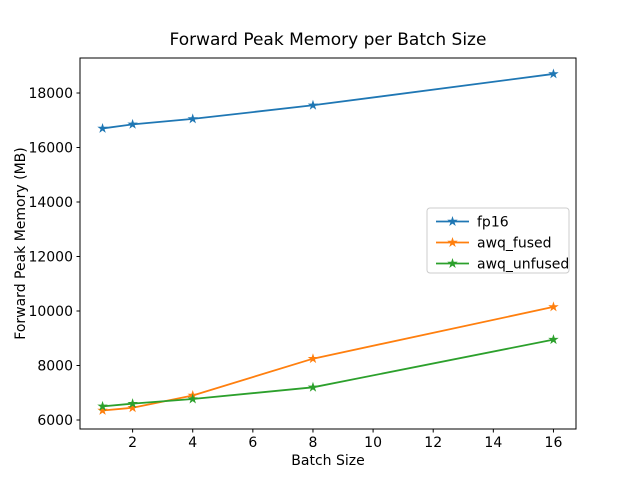 The width and height of the screenshot is (640, 480). Describe the element at coordinates (313, 443) in the screenshot. I see `x-tick-label: 8` at that location.